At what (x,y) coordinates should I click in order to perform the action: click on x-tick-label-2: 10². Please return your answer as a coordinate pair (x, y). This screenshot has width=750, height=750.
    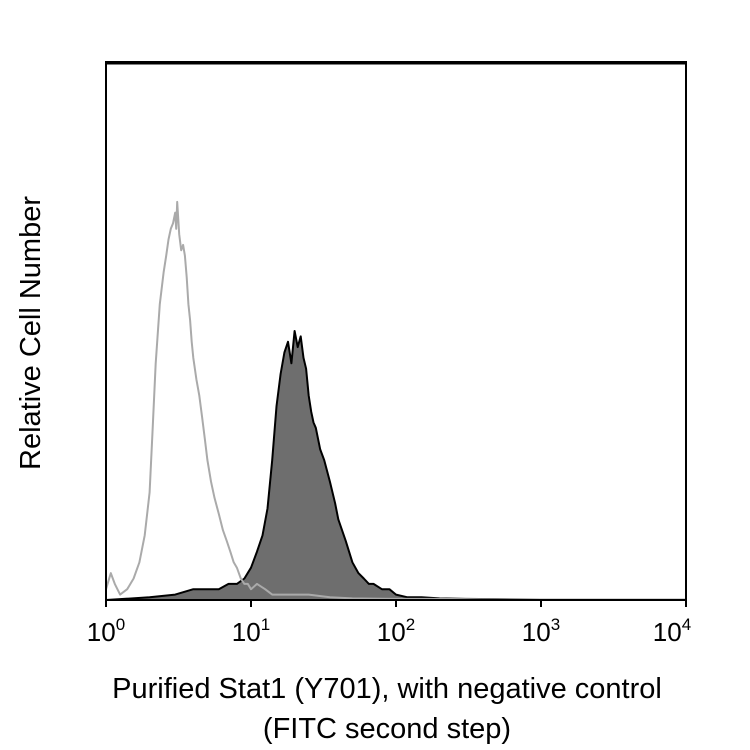
    Looking at the image, I should click on (396, 631).